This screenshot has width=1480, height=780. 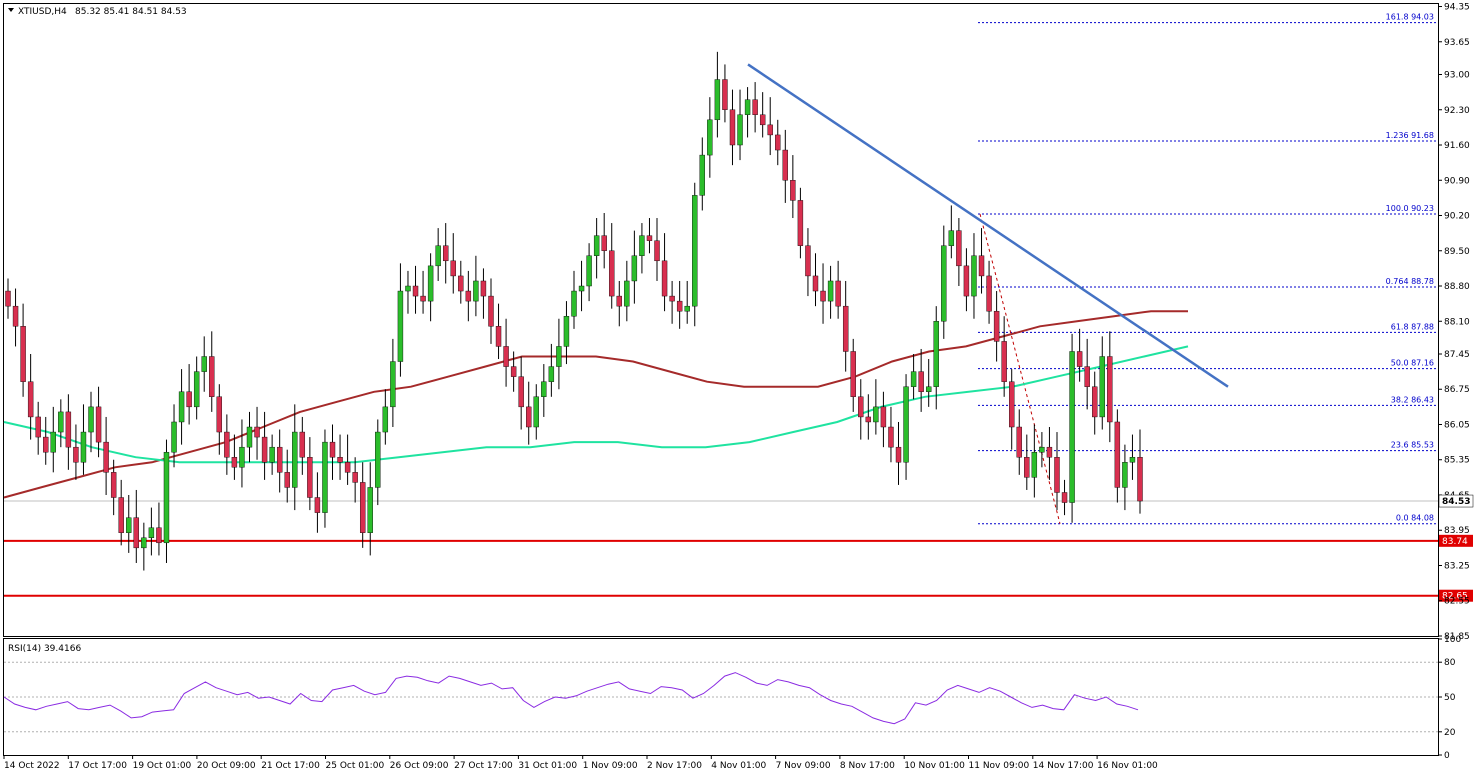 What do you see at coordinates (738, 568) in the screenshot?
I see `support-lines: 83.74 82.65` at bounding box center [738, 568].